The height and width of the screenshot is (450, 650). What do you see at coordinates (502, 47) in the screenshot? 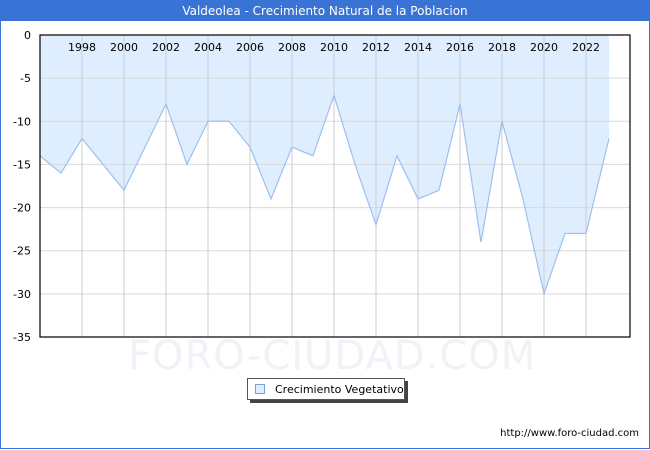
I see `x-tick-label: 2018` at bounding box center [502, 47].